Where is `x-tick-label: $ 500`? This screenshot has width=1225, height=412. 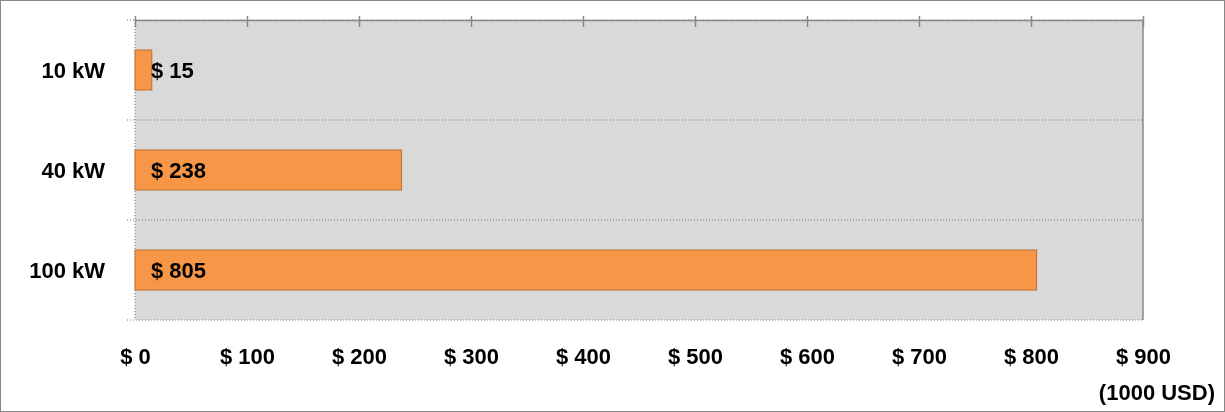
x-tick-label: $ 500 is located at coordinates (695, 356).